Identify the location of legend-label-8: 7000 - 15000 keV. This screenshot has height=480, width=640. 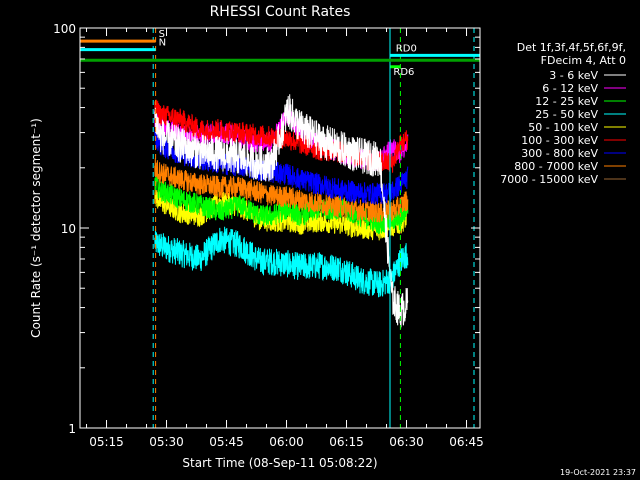
(549, 179).